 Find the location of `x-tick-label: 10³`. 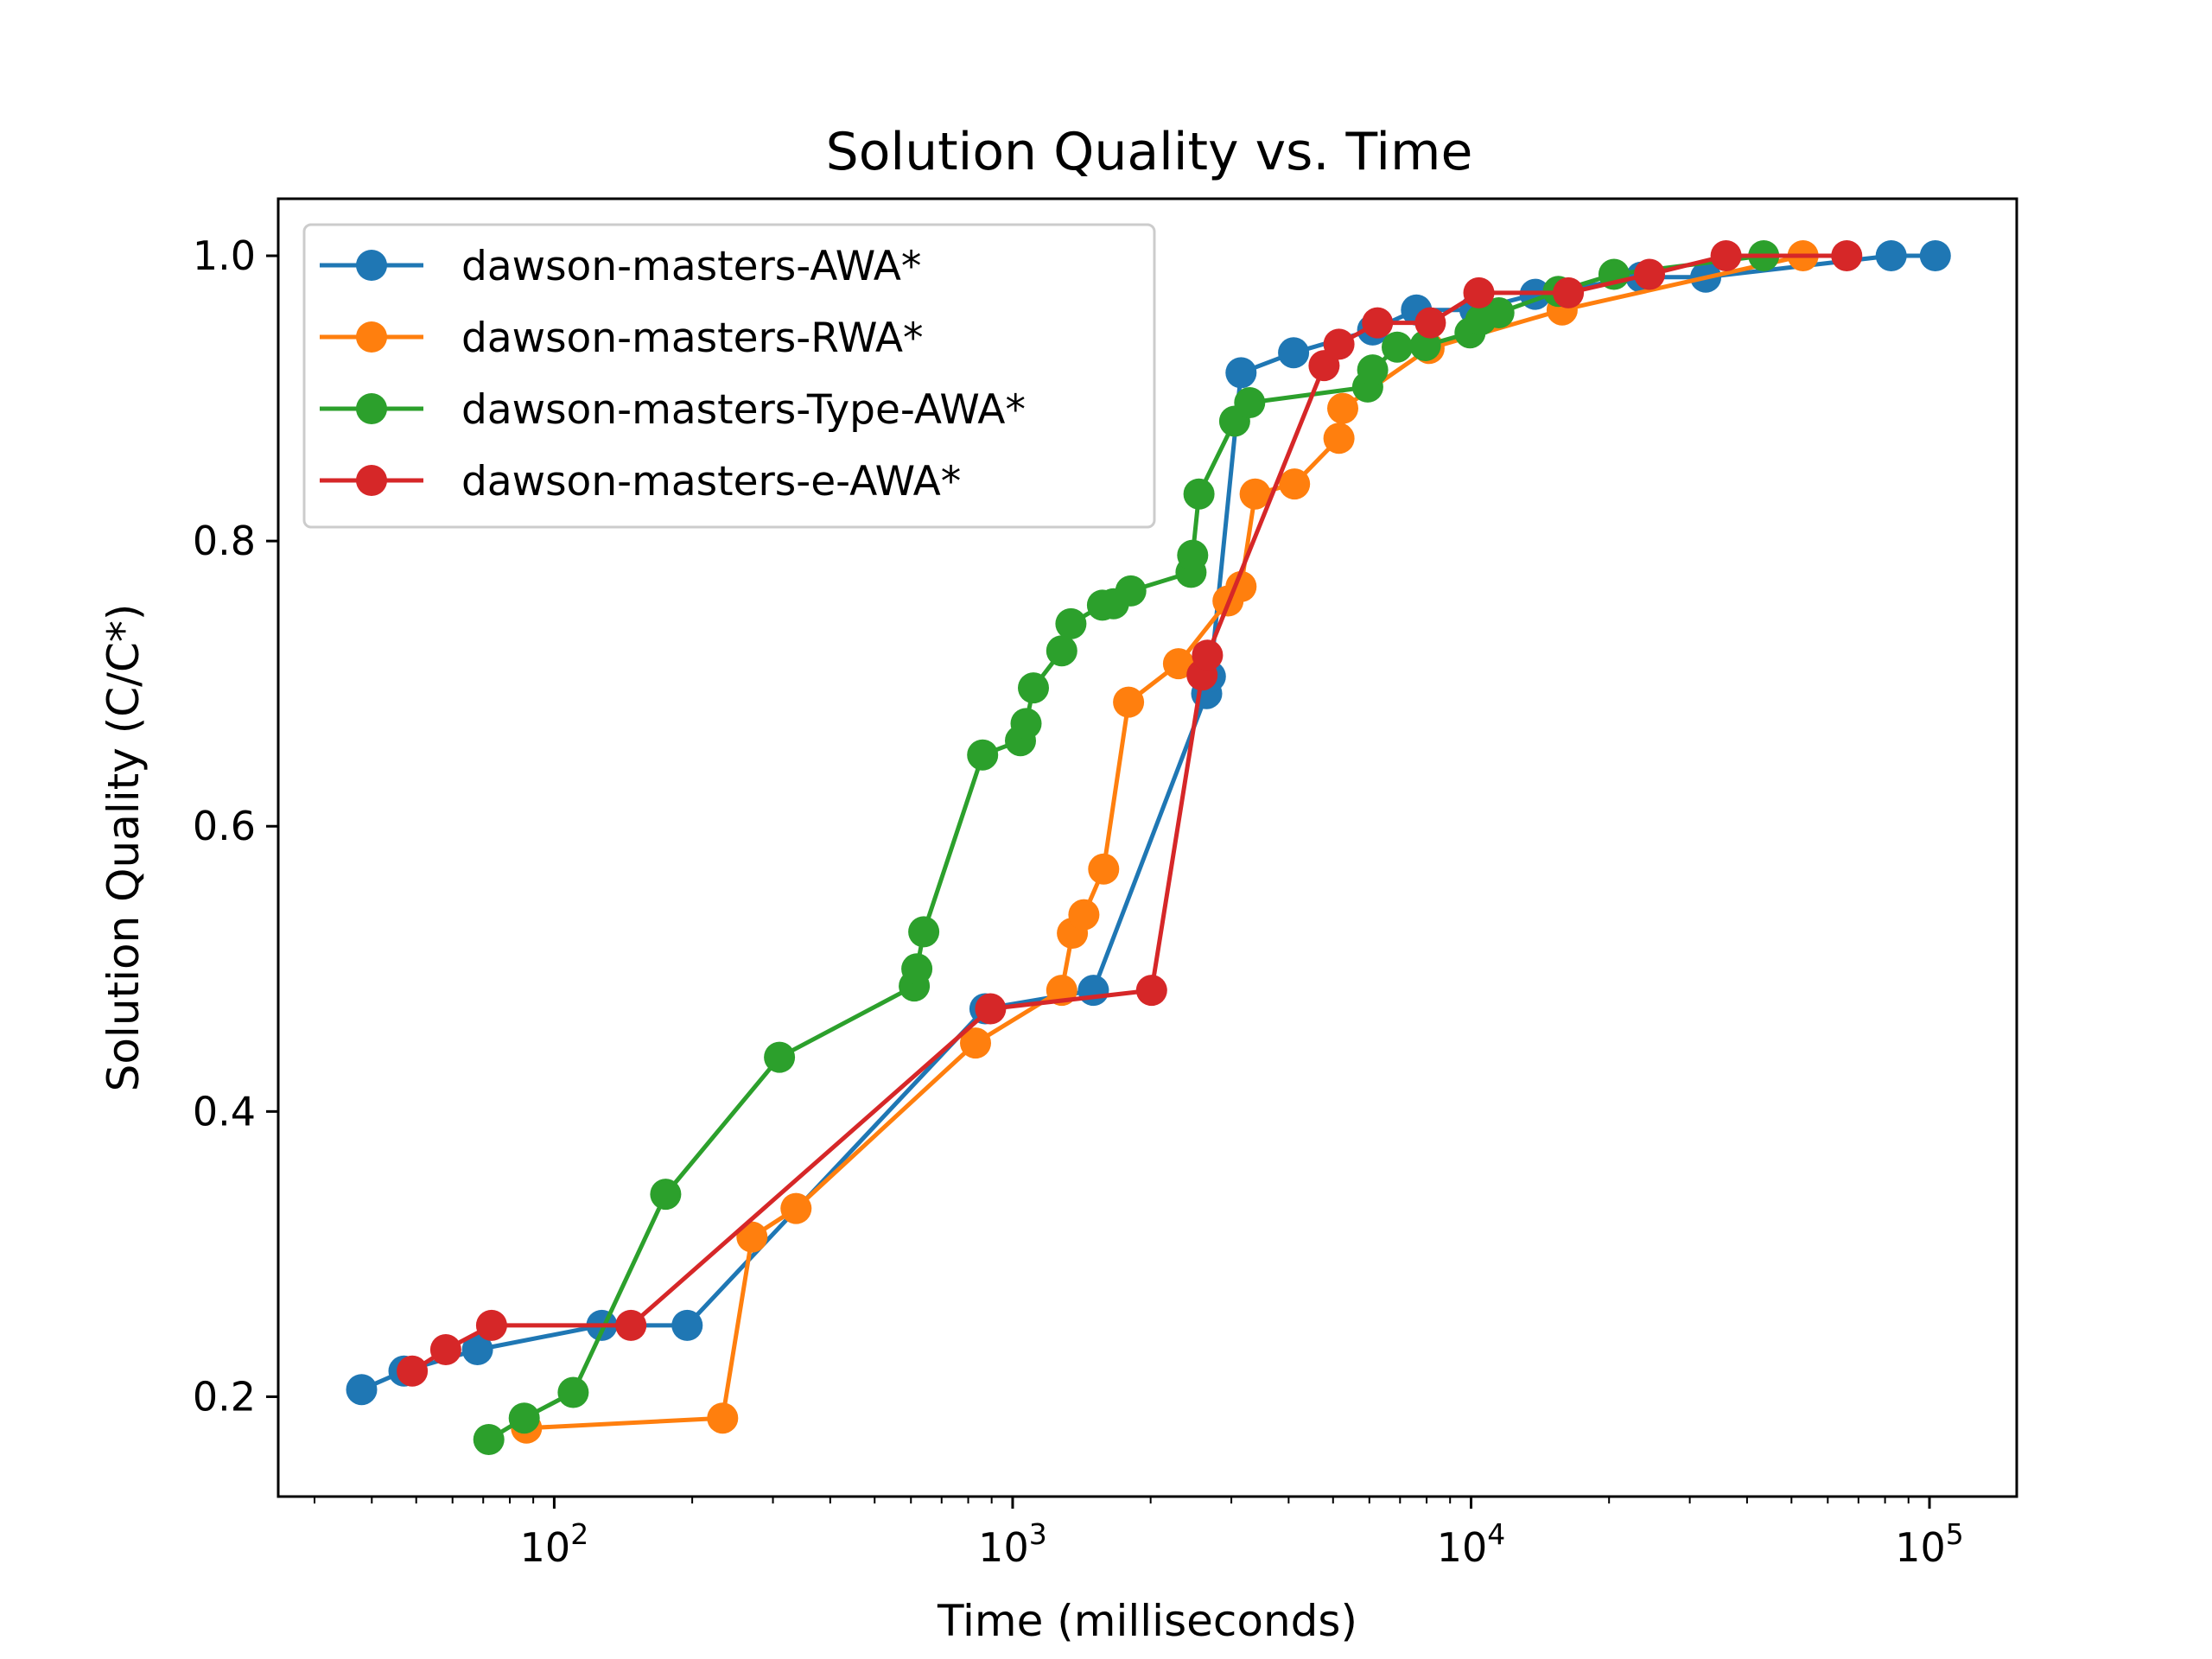

x-tick-label: 10³ is located at coordinates (1013, 1544).